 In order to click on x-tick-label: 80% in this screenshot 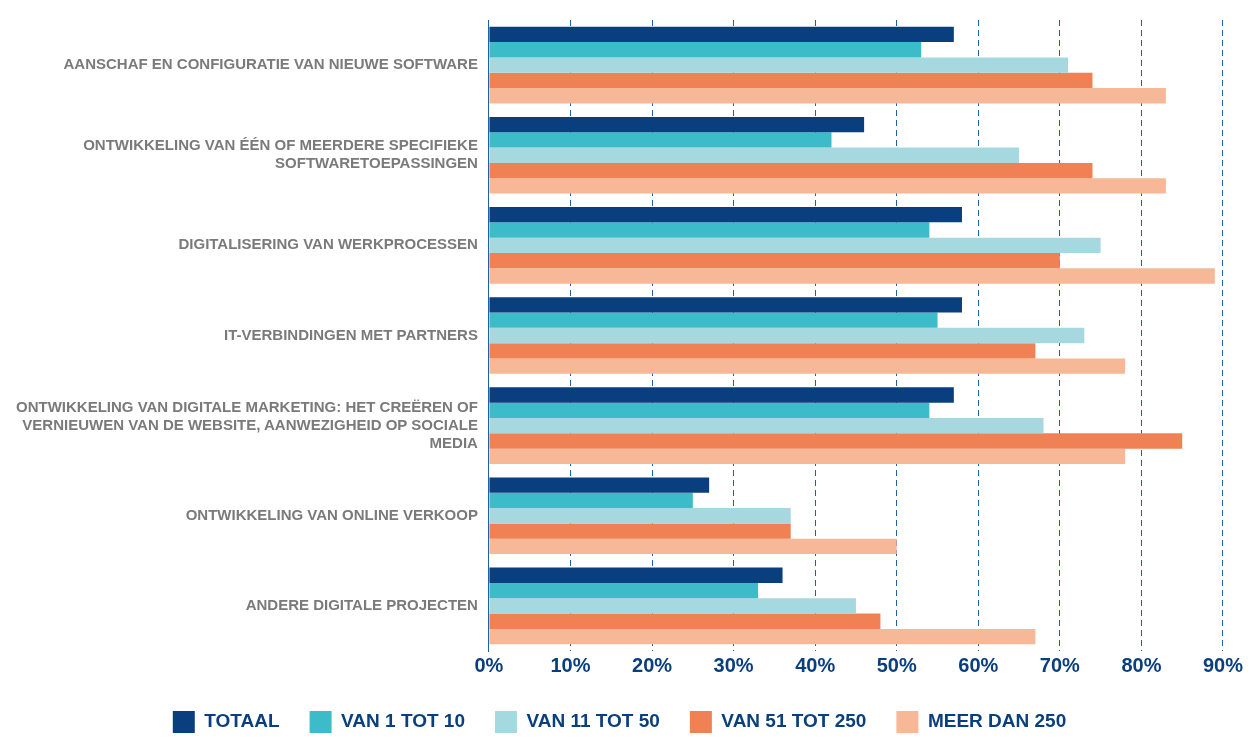, I will do `click(1141, 664)`.